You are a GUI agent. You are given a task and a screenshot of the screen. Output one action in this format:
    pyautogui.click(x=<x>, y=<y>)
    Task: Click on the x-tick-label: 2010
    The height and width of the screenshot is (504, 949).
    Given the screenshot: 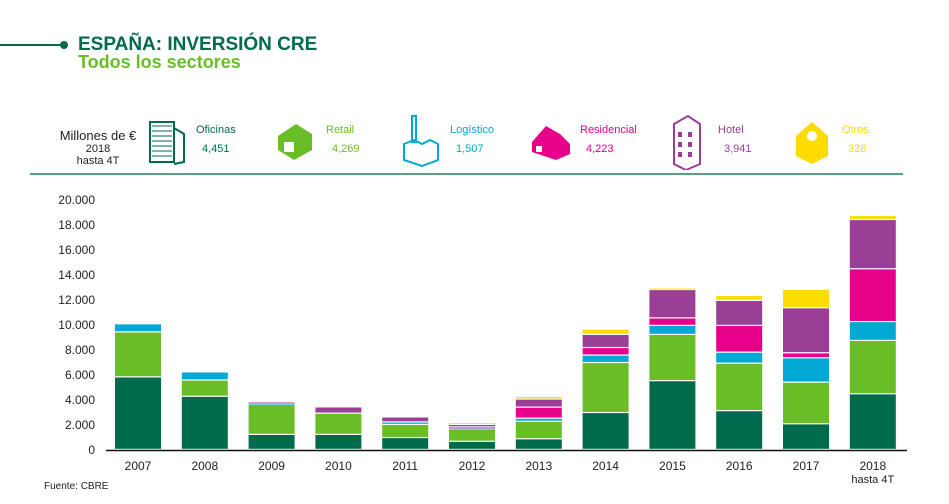 What is the action you would take?
    pyautogui.click(x=338, y=466)
    